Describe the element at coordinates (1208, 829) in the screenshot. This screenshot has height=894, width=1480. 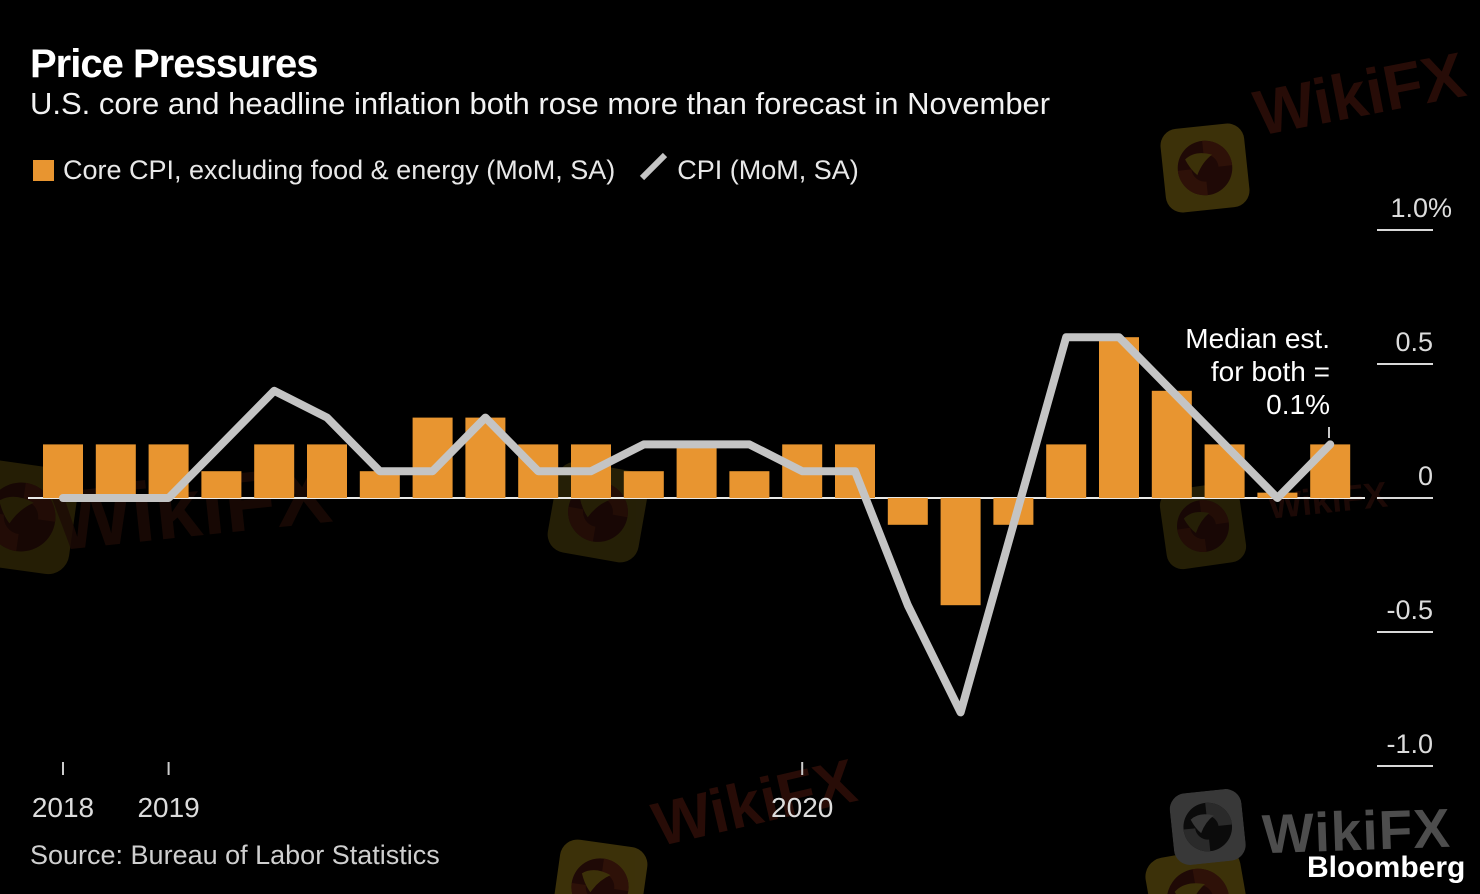
I see `wikifx-logo-icon` at that location.